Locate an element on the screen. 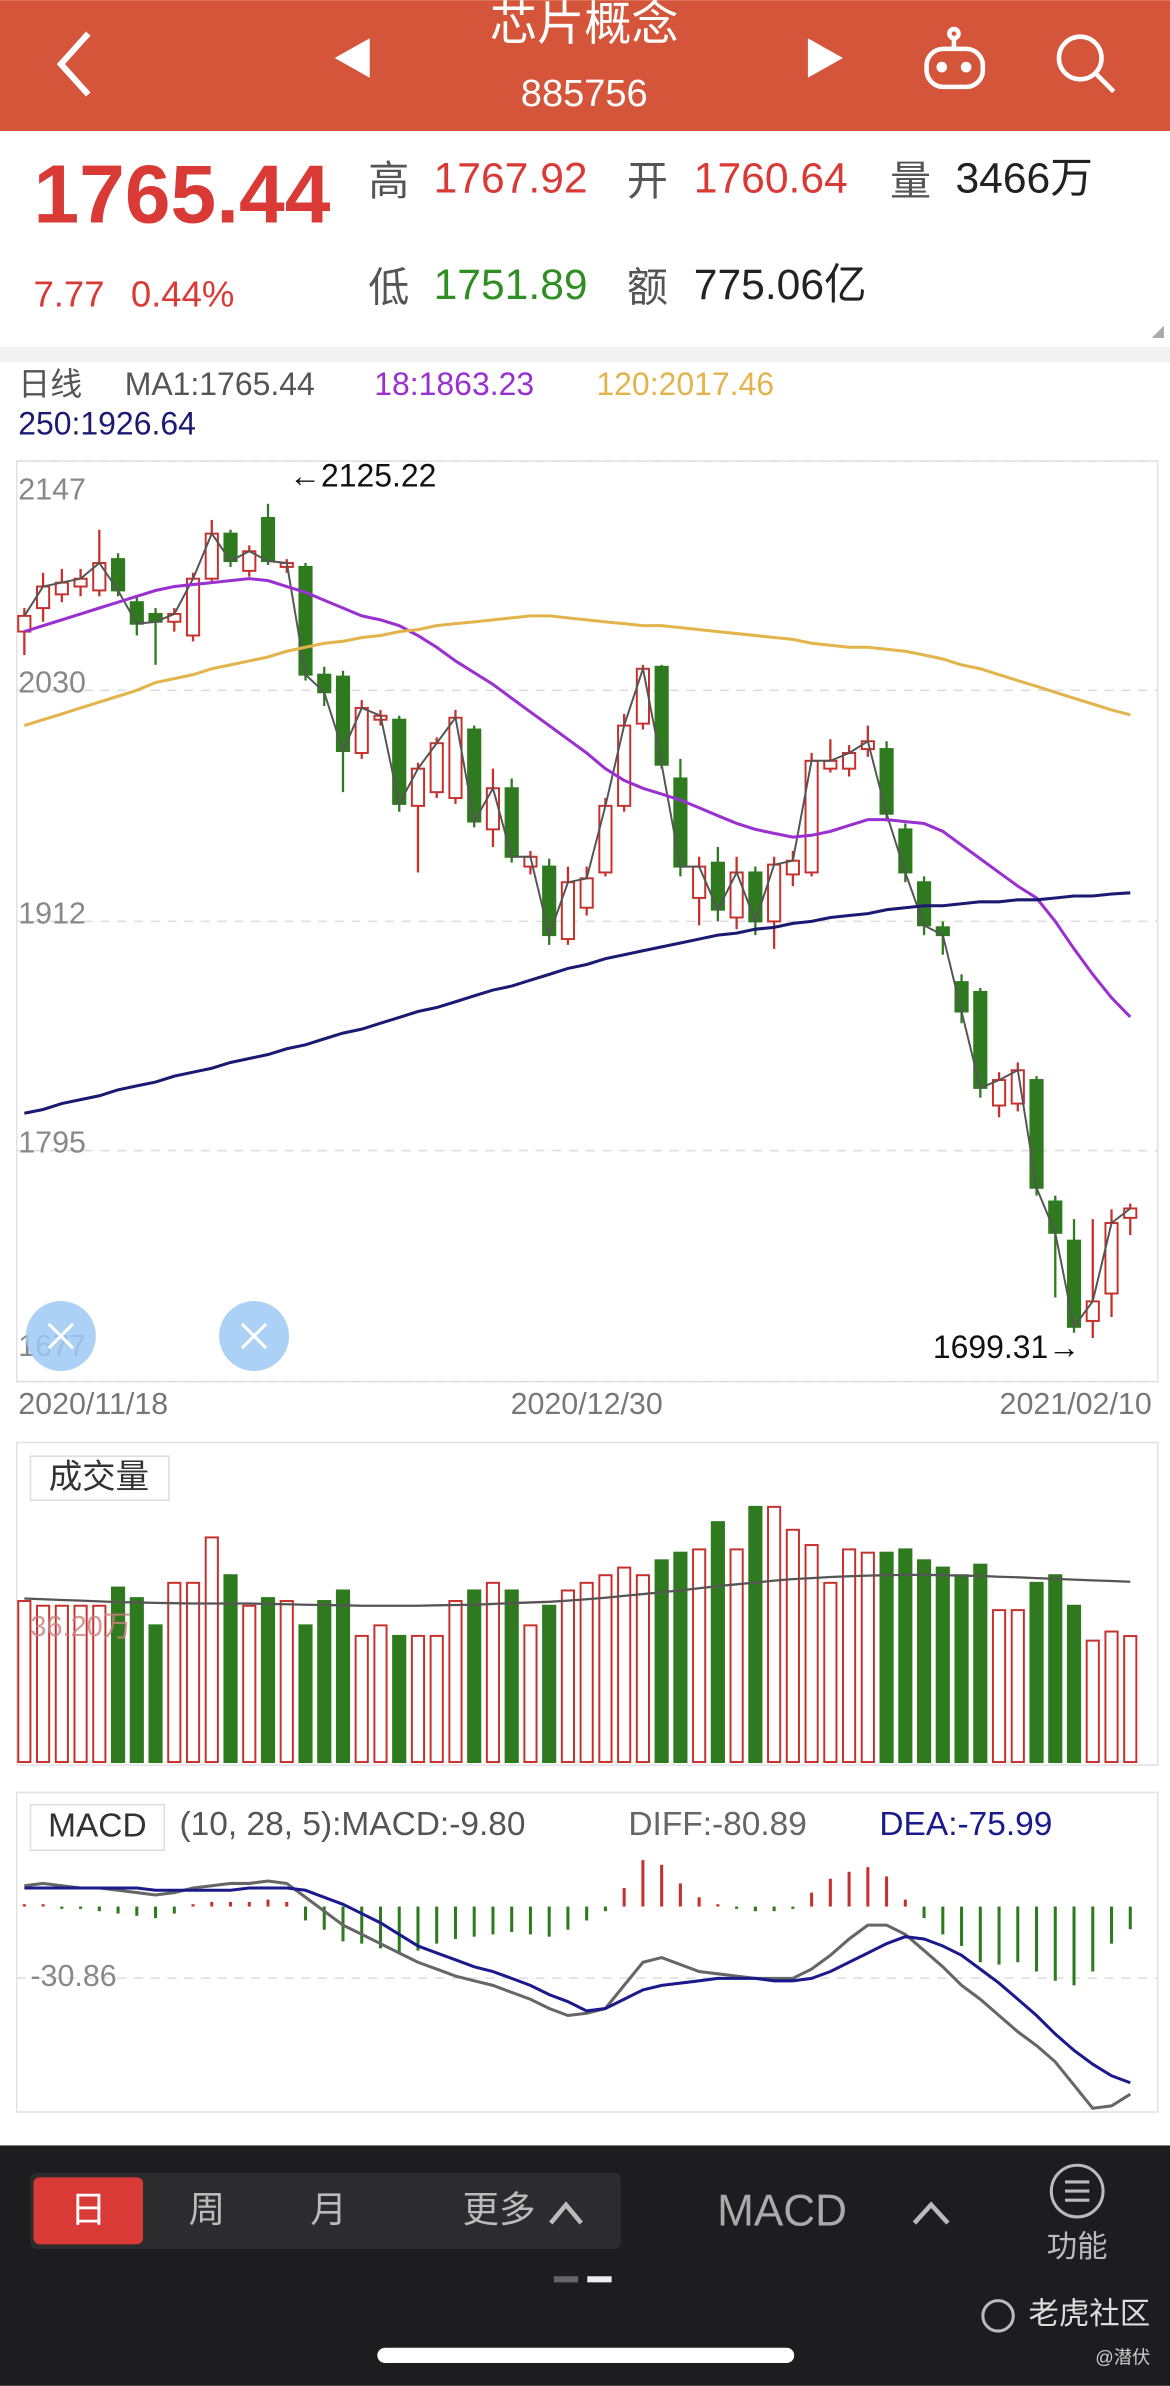  legend-item: 18:1863.23 is located at coordinates (454, 384).